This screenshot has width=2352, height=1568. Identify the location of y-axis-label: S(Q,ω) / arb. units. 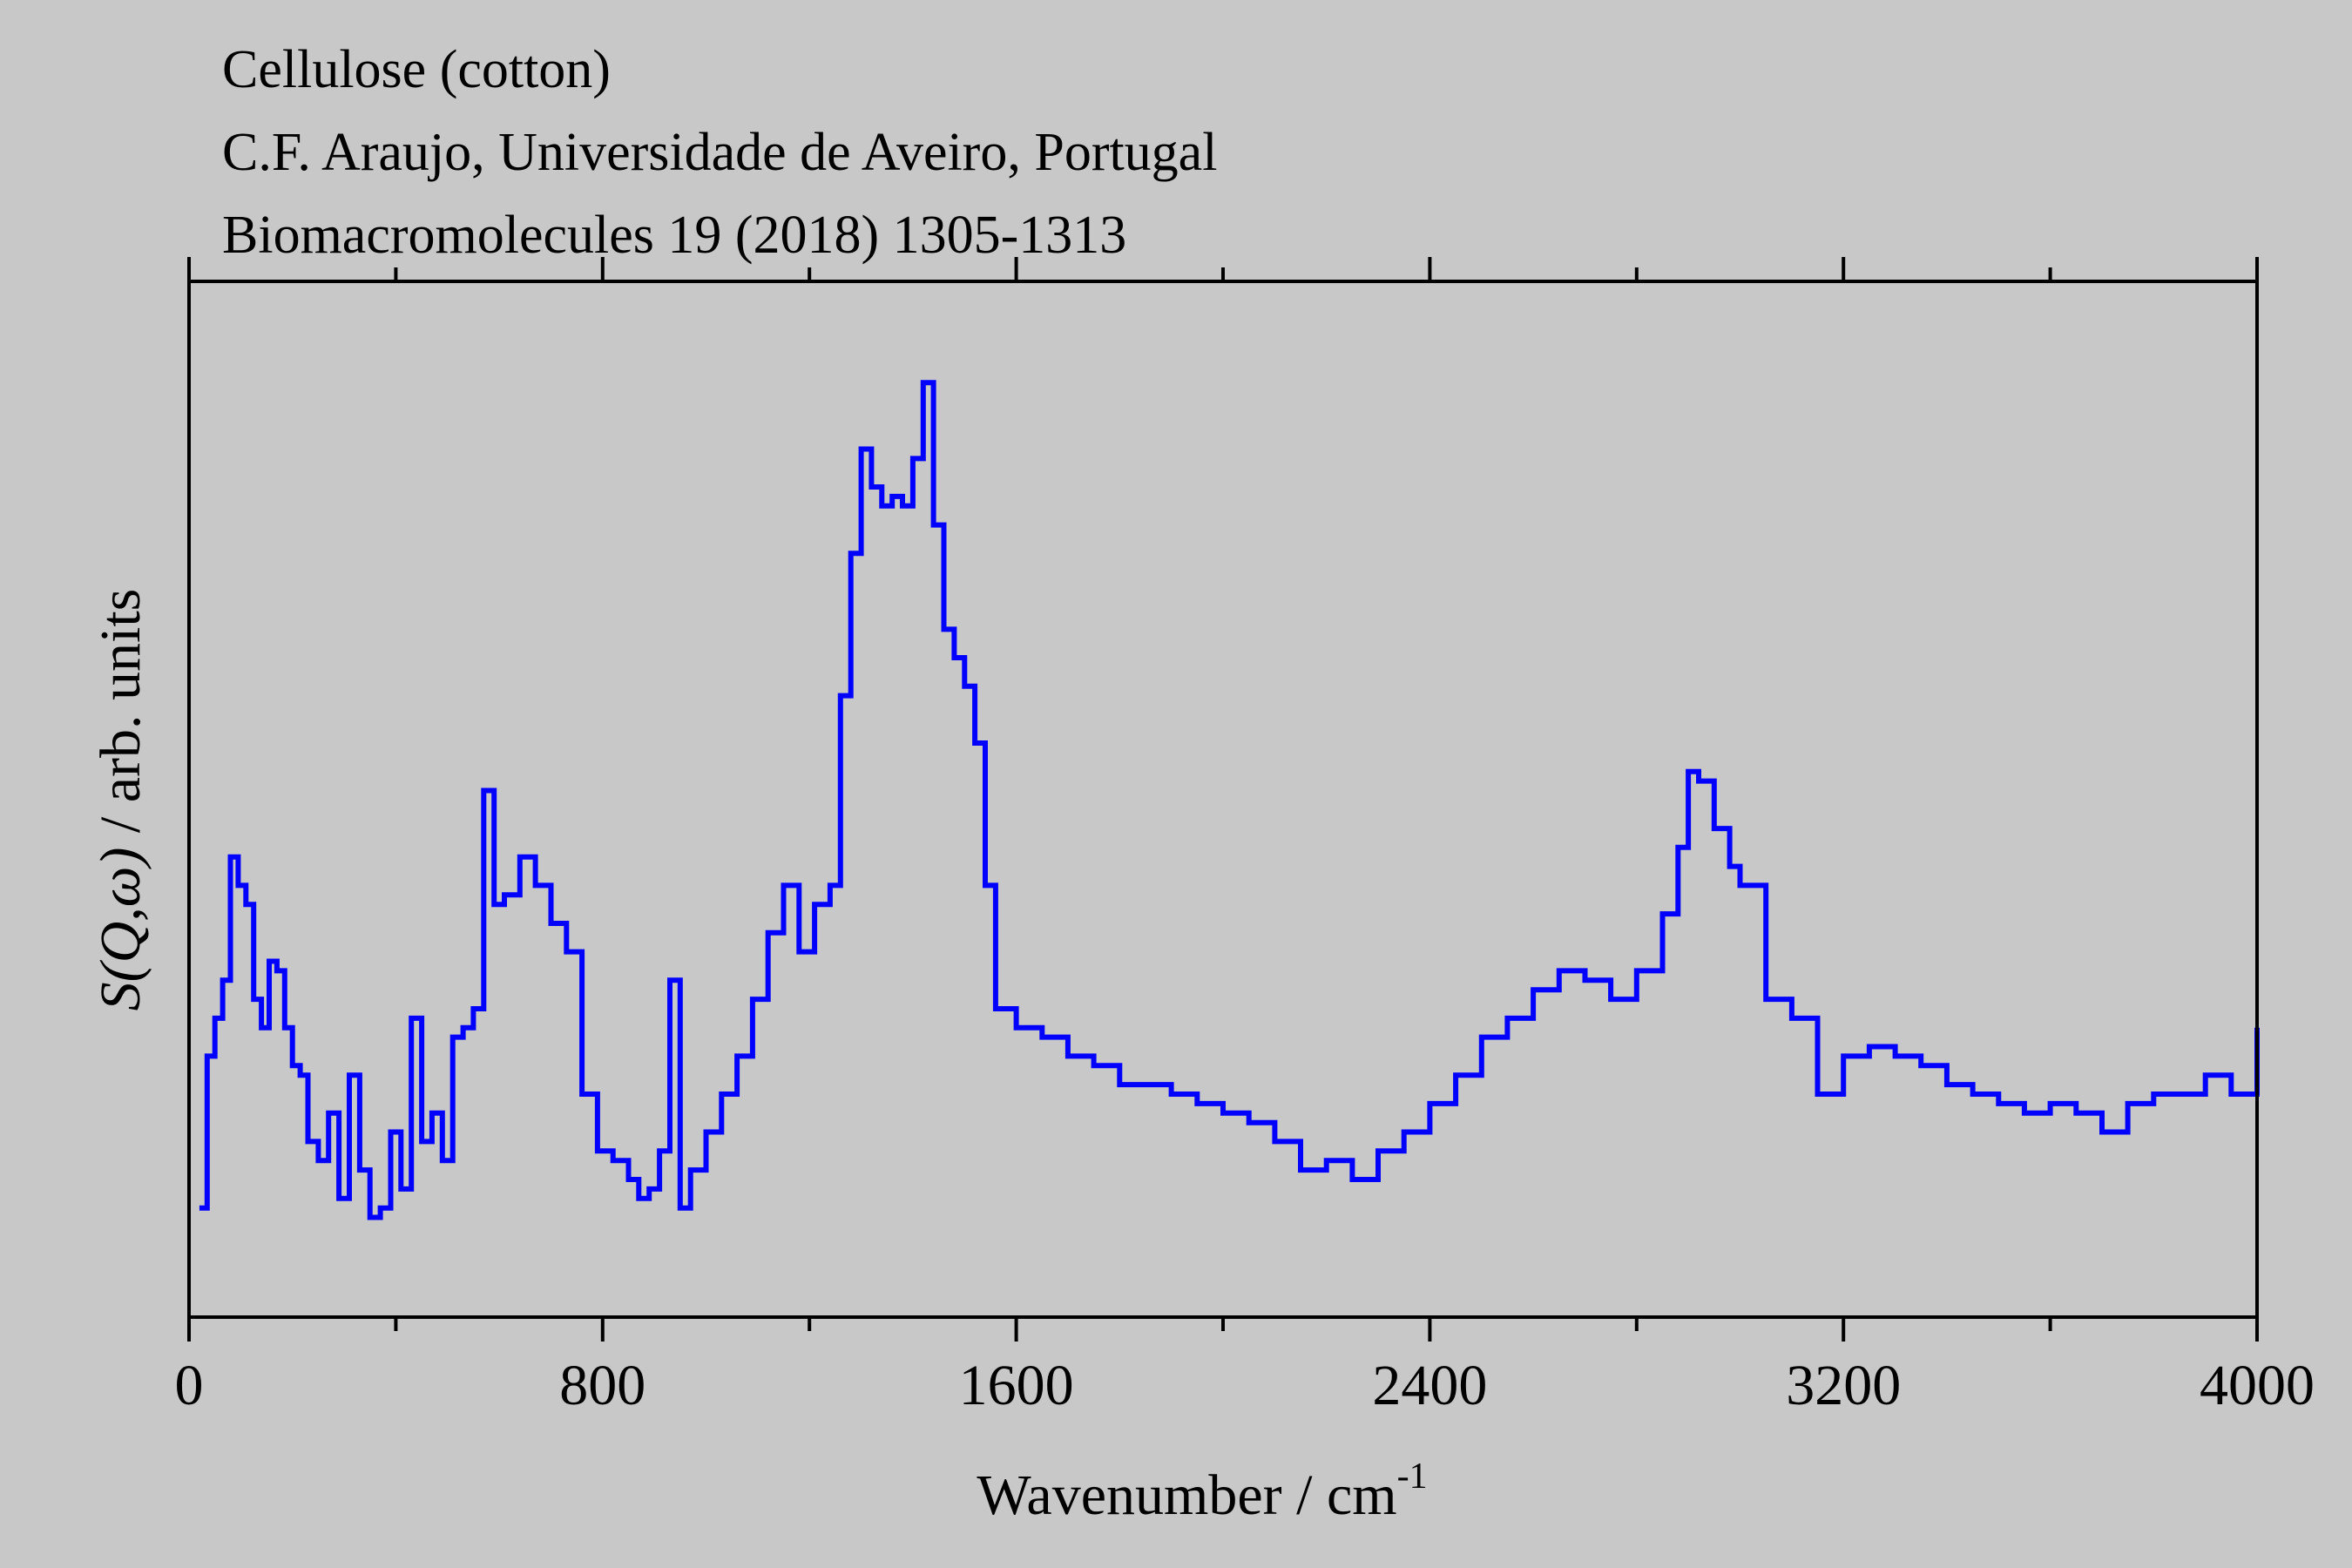
(120, 800).